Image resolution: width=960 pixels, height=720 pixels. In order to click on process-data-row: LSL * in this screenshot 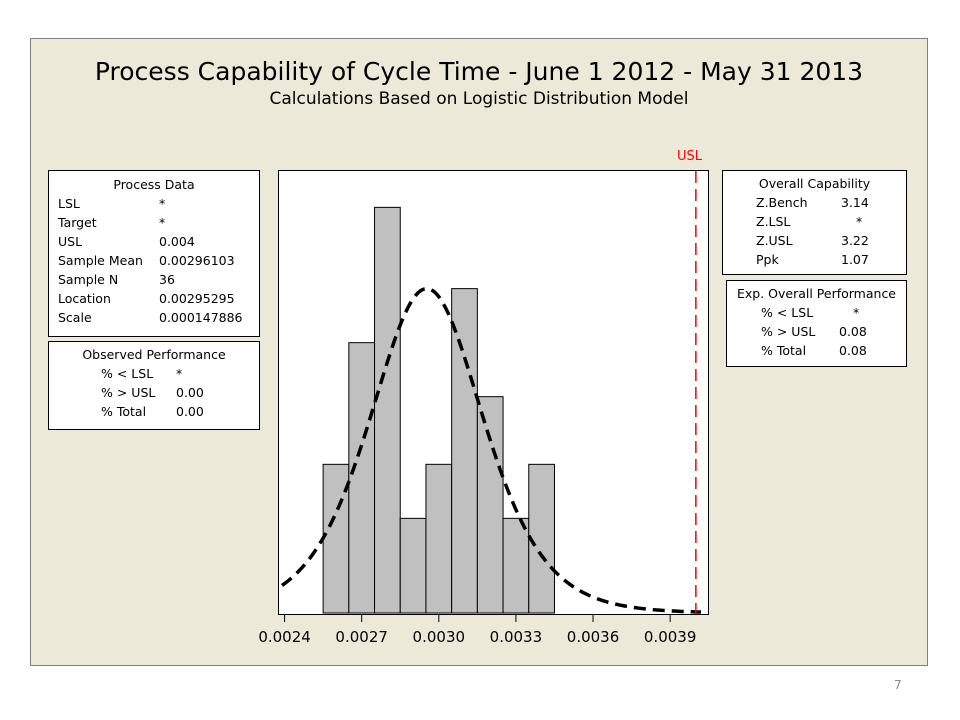, I will do `click(154, 203)`.